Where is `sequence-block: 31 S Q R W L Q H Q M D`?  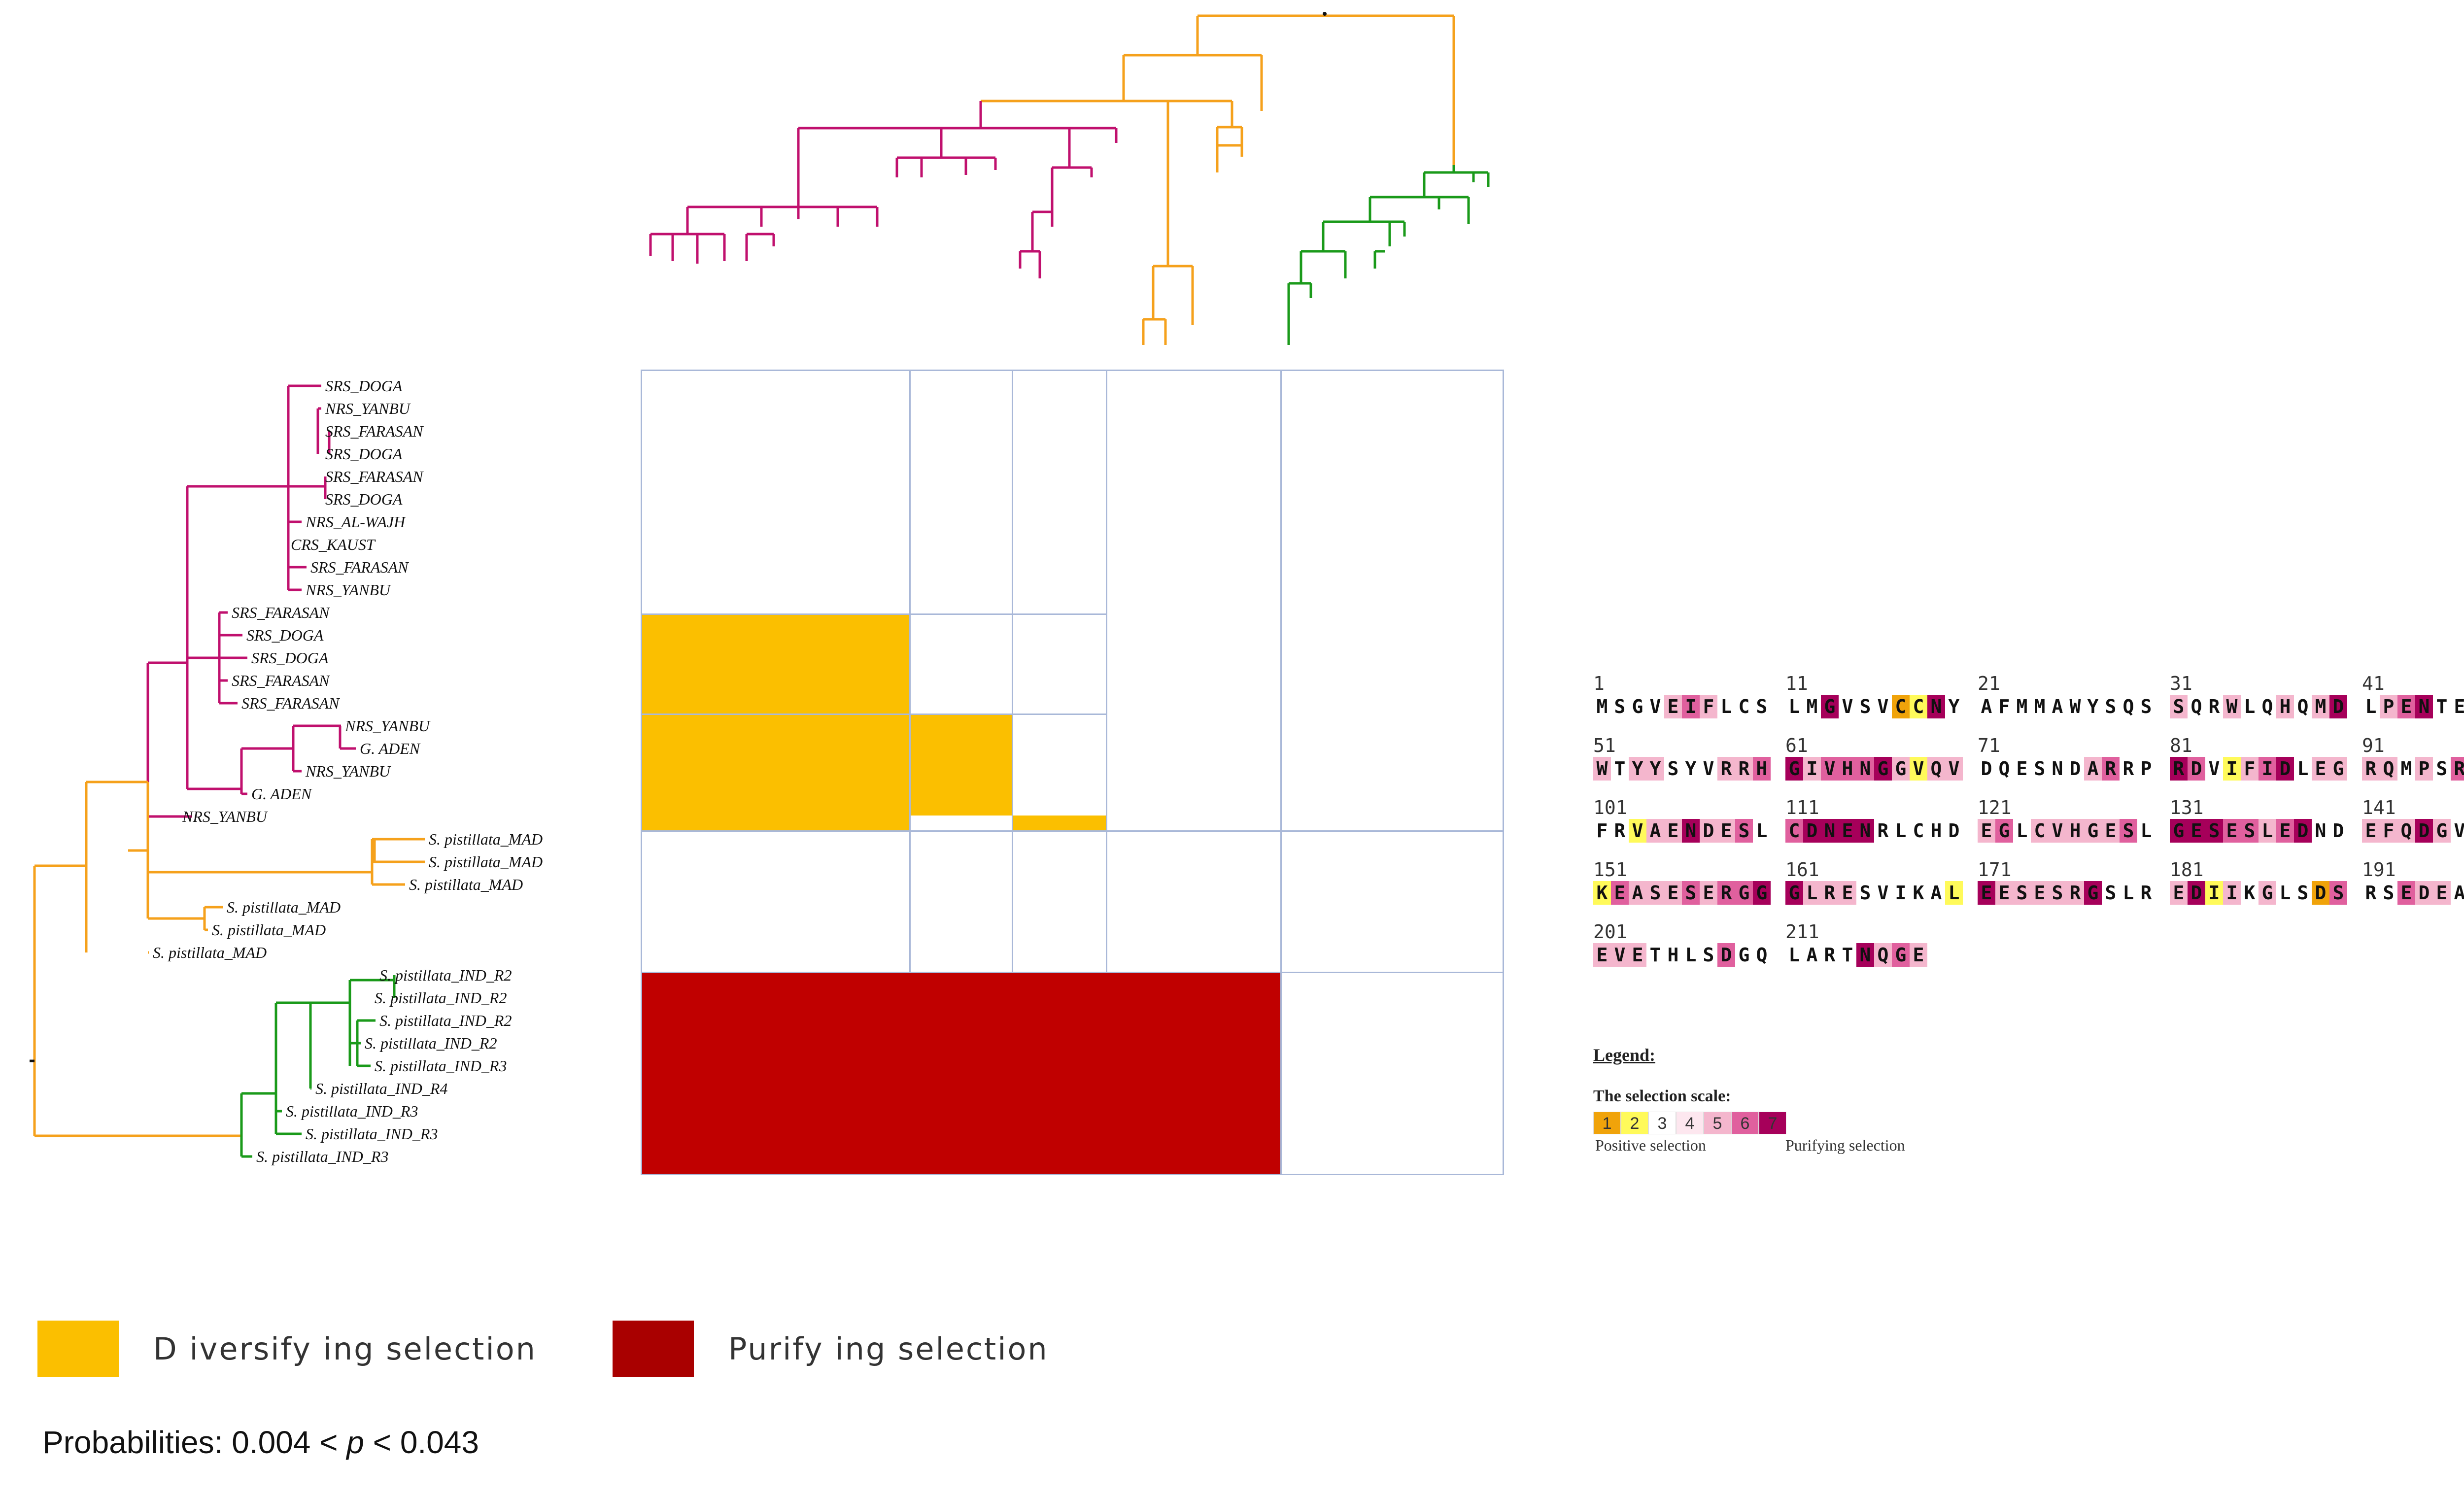
sequence-block: 31 S Q R W L Q H Q M D is located at coordinates (2258, 695).